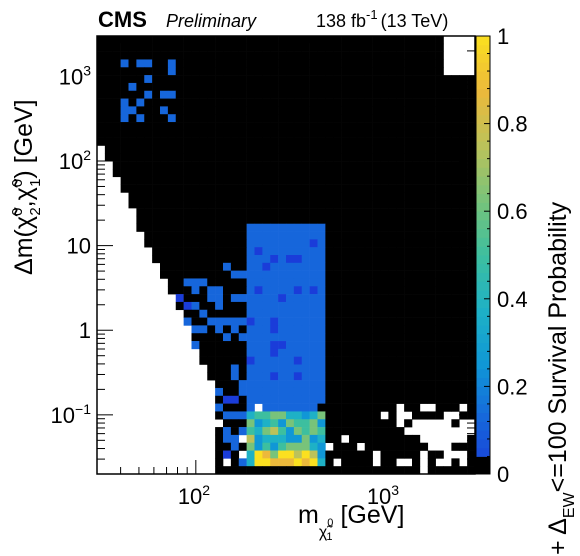 The image size is (580, 556). Describe the element at coordinates (558, 346) in the screenshot. I see `colorbar-title-rest: <=100 Survival Probability` at that location.